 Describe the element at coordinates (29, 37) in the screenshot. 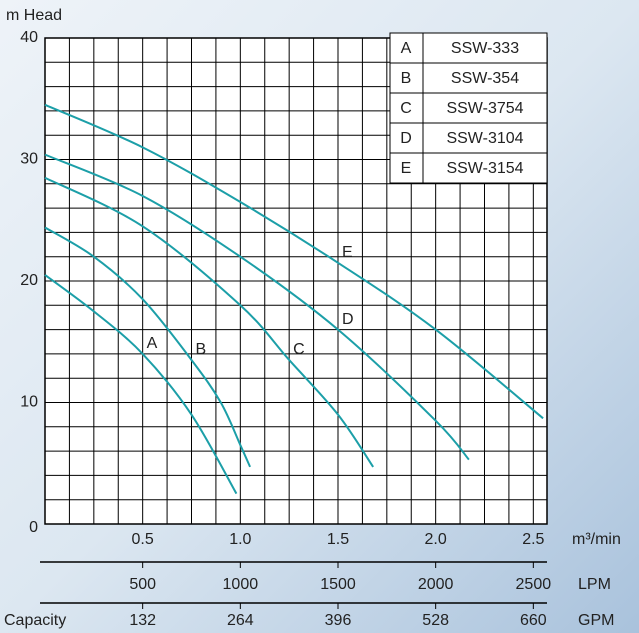

I see `y-tick-label: 40` at that location.